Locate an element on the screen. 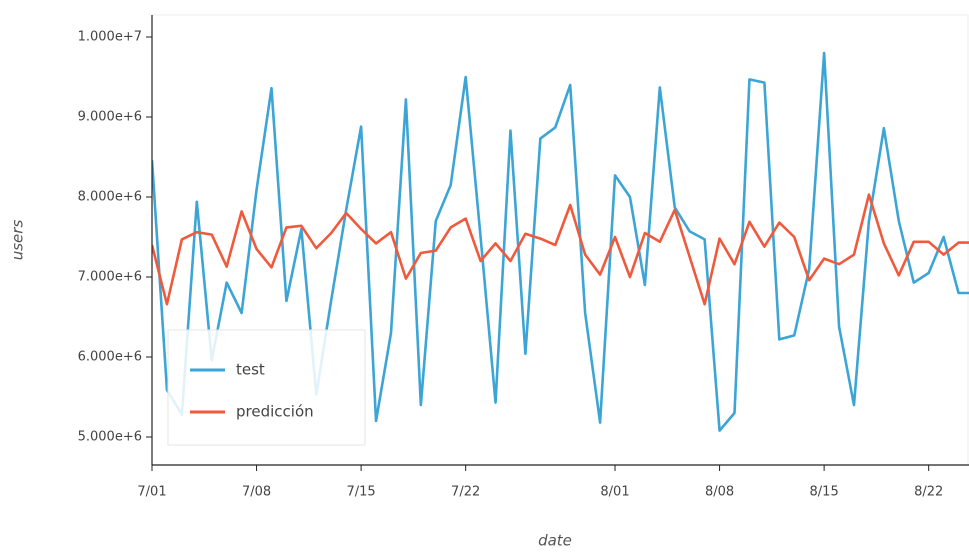  y-tick-label: 8.000e+6 is located at coordinates (110, 197).